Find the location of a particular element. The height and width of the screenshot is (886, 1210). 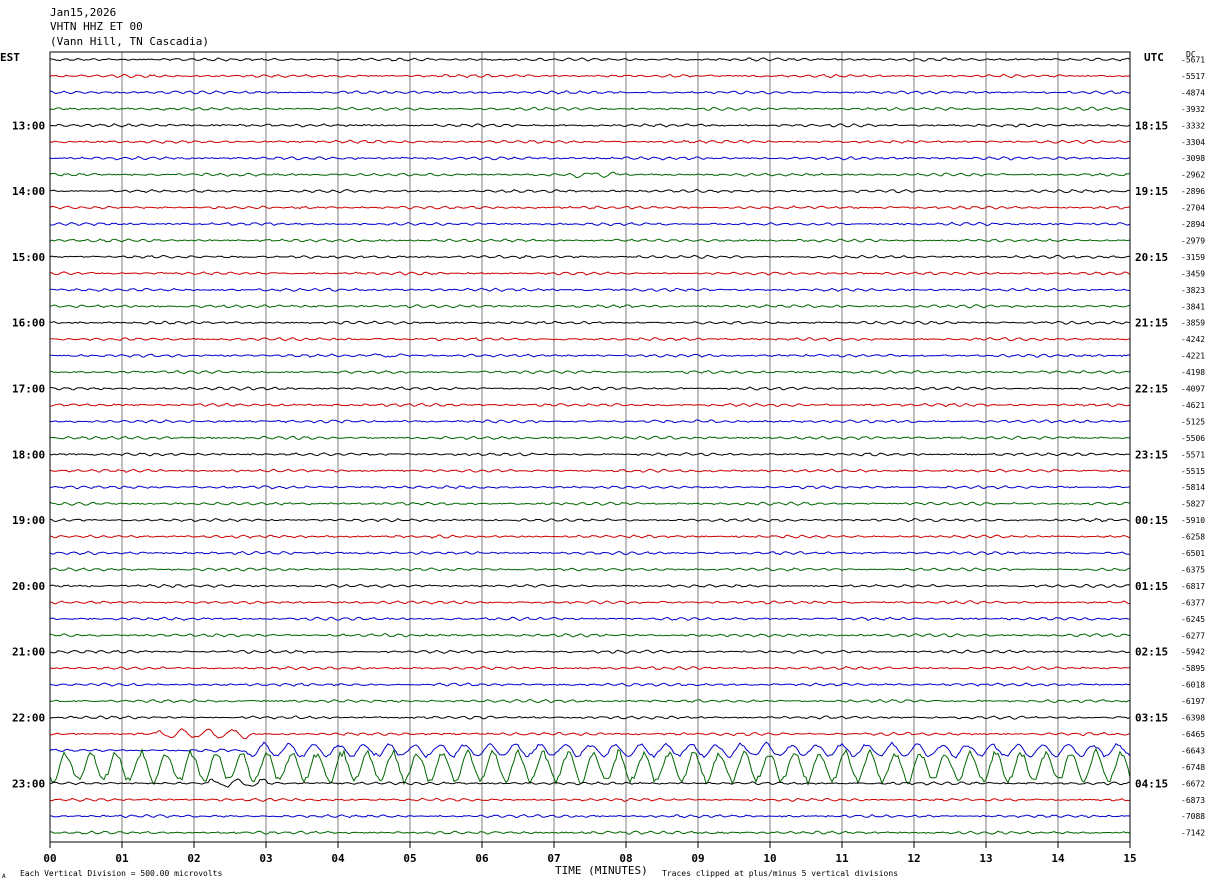

est-hour-label: 16:00 is located at coordinates (28, 323).